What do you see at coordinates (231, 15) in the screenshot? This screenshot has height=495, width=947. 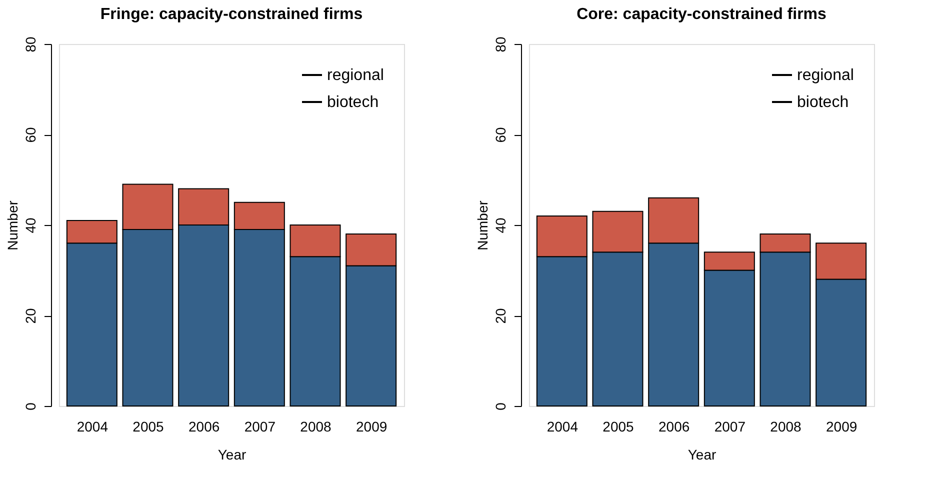 I see `chart-title: Fringe: capacity-constrained firms` at bounding box center [231, 15].